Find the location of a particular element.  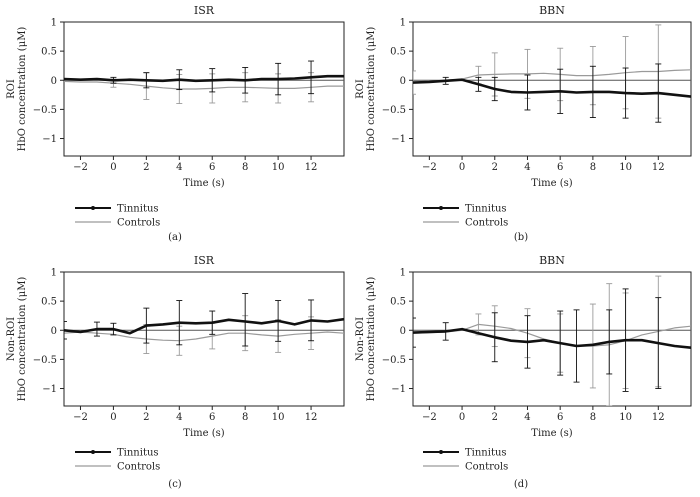

plot-frame is located at coordinates (204, 89).